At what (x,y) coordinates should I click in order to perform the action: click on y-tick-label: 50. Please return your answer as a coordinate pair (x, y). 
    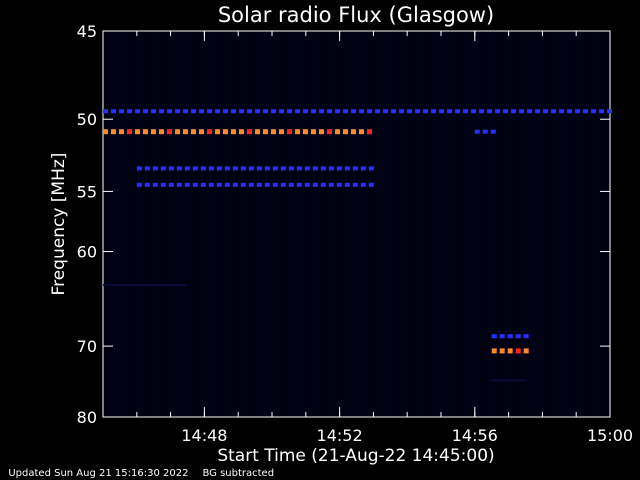
    Looking at the image, I should click on (87, 119).